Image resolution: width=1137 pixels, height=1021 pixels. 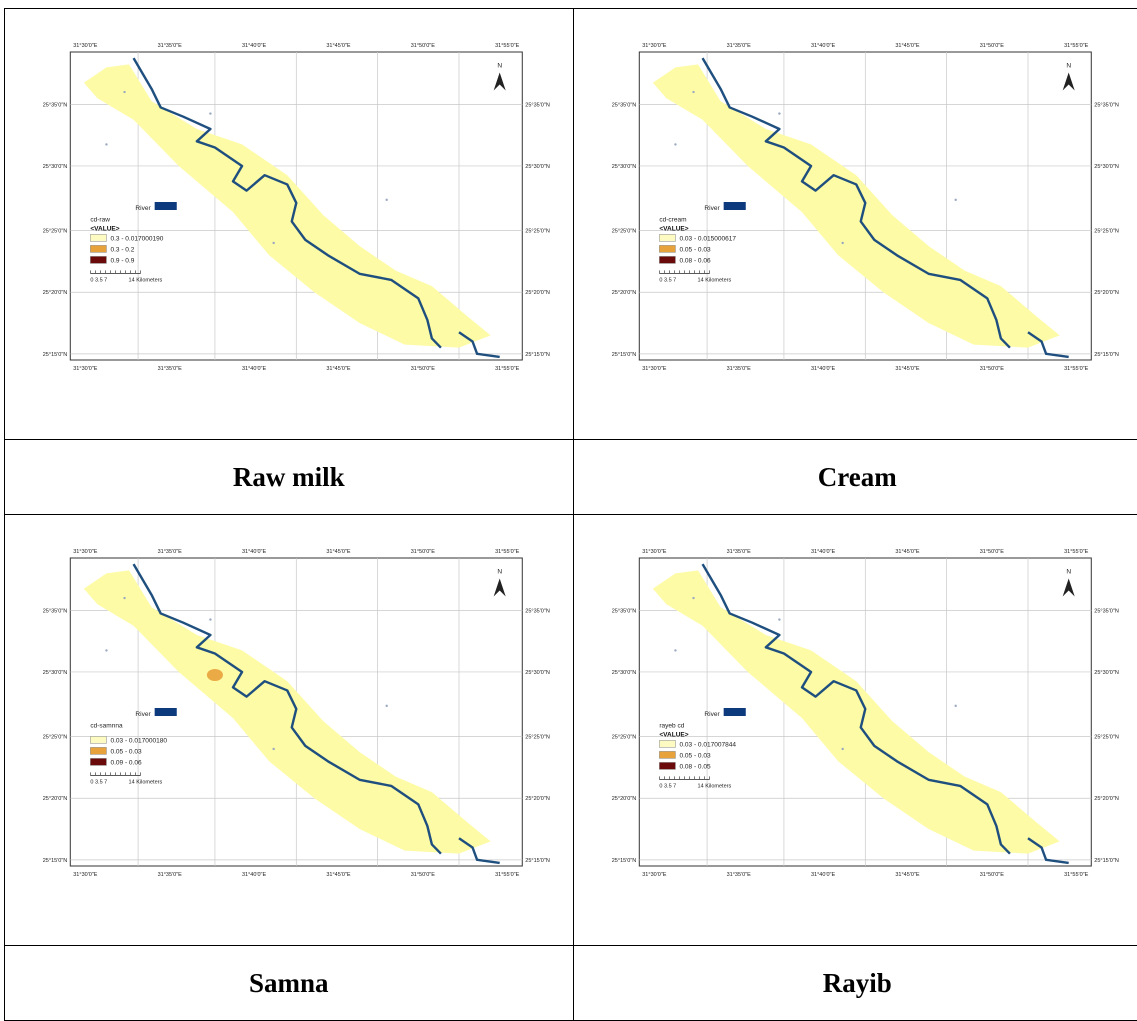 I want to click on left-tick-label: 25°30'0"N, so click(x=55, y=167).